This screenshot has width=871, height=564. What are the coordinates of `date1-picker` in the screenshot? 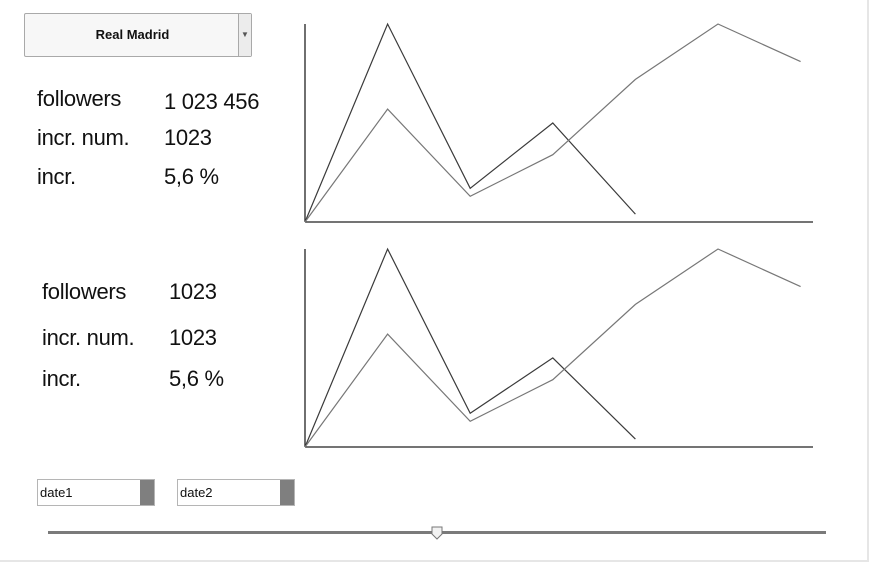 It's located at (96, 492).